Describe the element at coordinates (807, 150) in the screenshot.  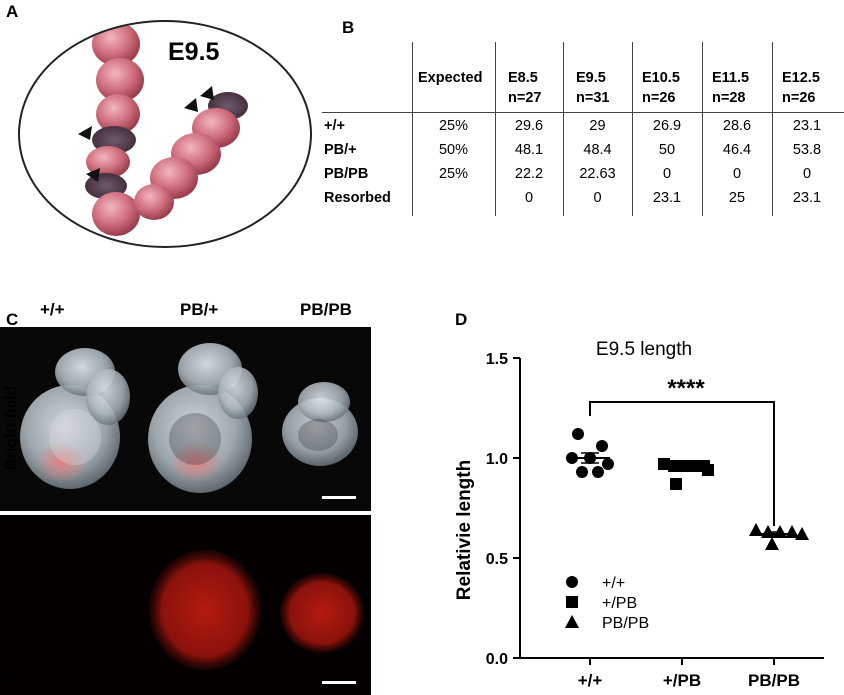
I see `table-cell: 53.8` at that location.